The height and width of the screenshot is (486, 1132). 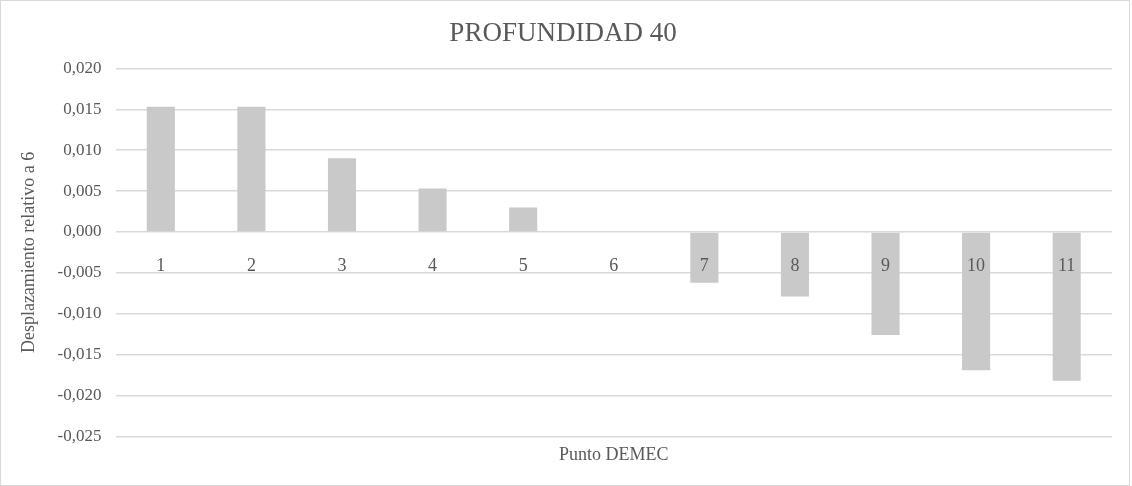 What do you see at coordinates (342, 264) in the screenshot?
I see `x-tick-label: 3` at bounding box center [342, 264].